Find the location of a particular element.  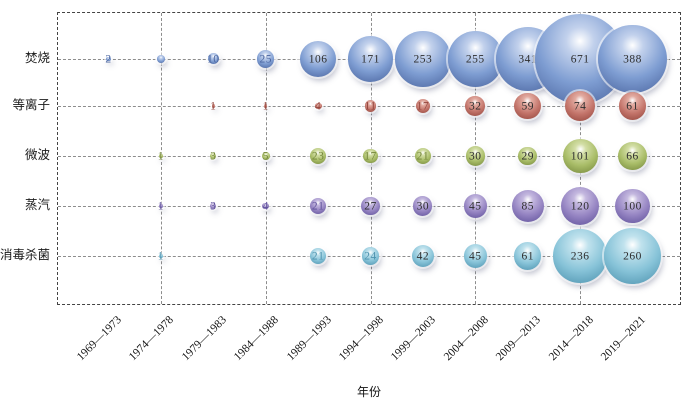

bubble-value: 106 is located at coordinates (318, 58).